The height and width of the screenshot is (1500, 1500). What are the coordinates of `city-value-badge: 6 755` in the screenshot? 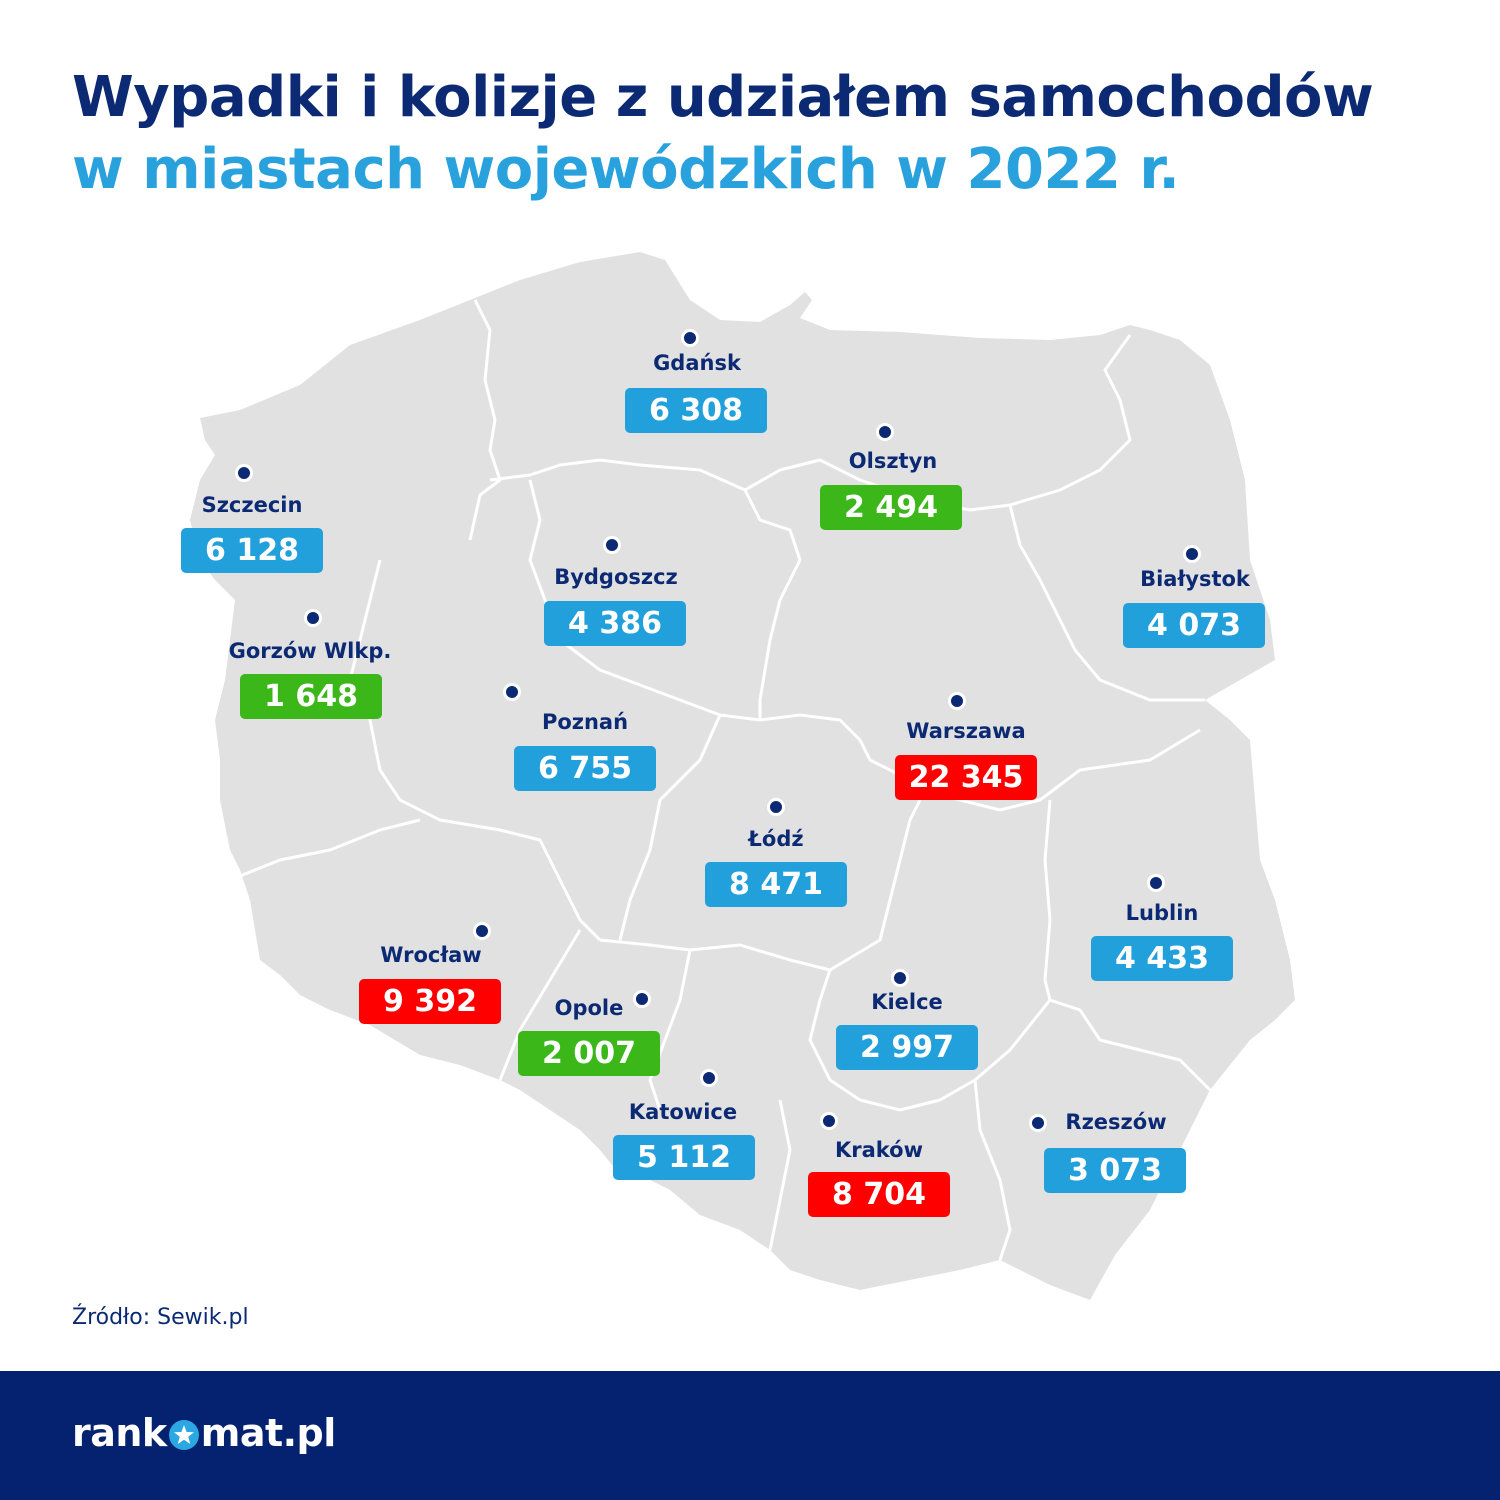 It's located at (585, 768).